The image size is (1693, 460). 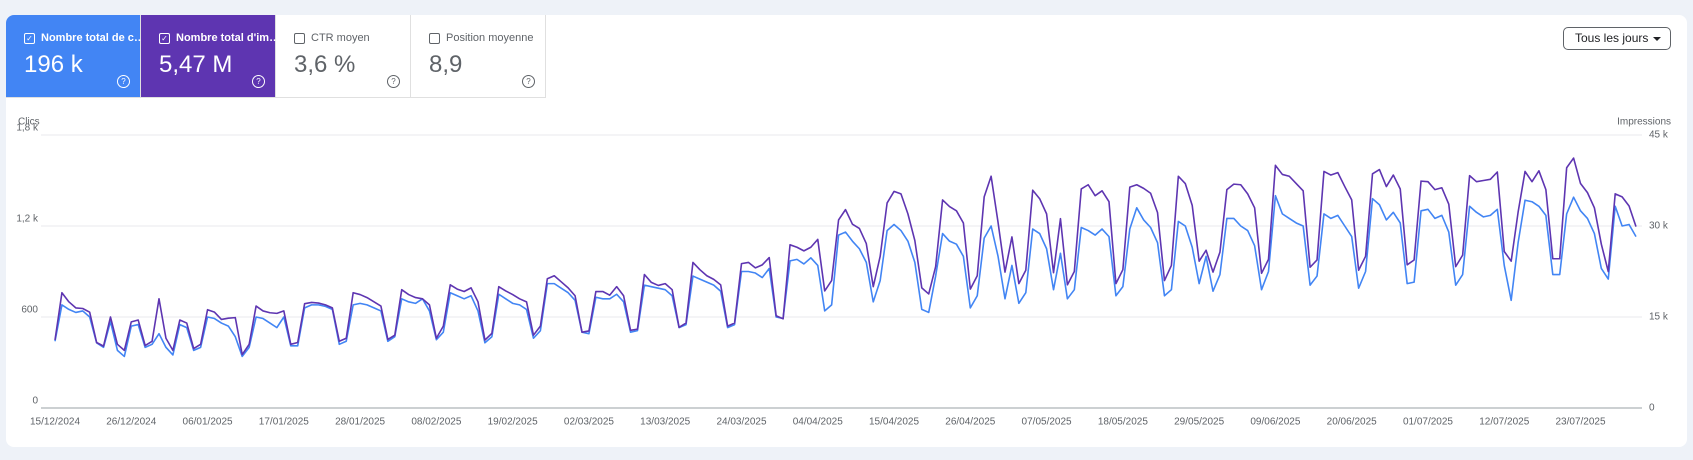 What do you see at coordinates (27, 219) in the screenshot?
I see `y-tick-label: 1,2 k` at bounding box center [27, 219].